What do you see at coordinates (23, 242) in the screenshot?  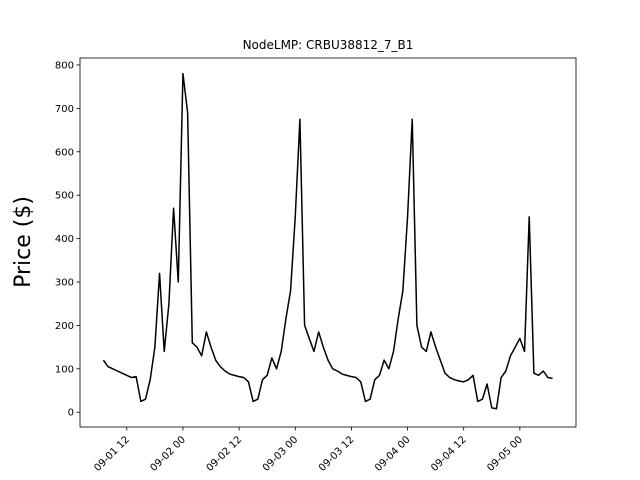 I see `y-axis-label: Price ($)` at bounding box center [23, 242].